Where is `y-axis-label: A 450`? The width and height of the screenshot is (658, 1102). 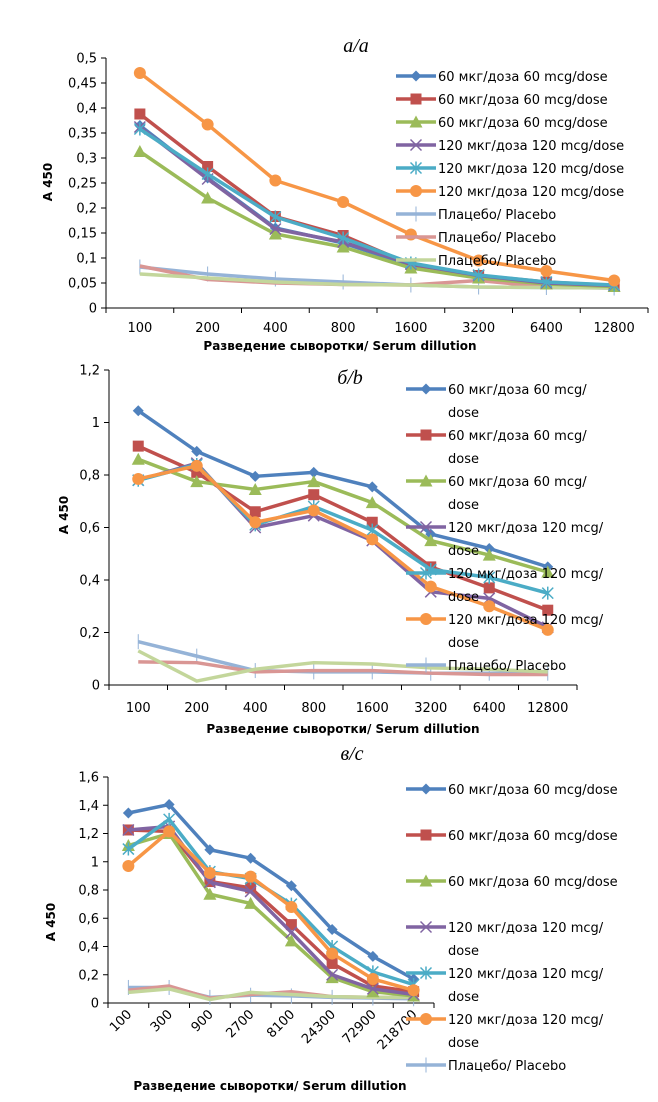 y-axis-label: A 450 is located at coordinates (64, 515).